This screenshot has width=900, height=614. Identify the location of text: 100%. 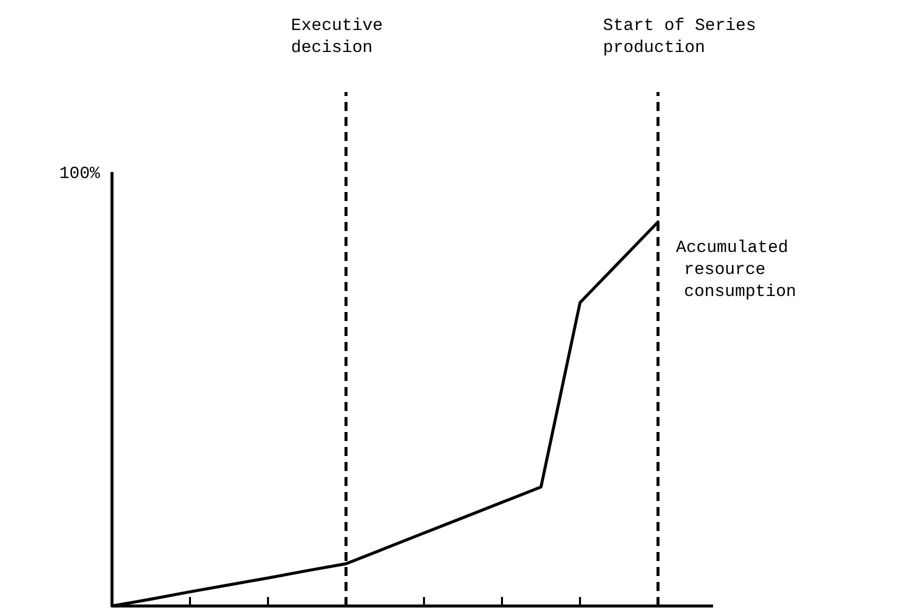
(80, 174).